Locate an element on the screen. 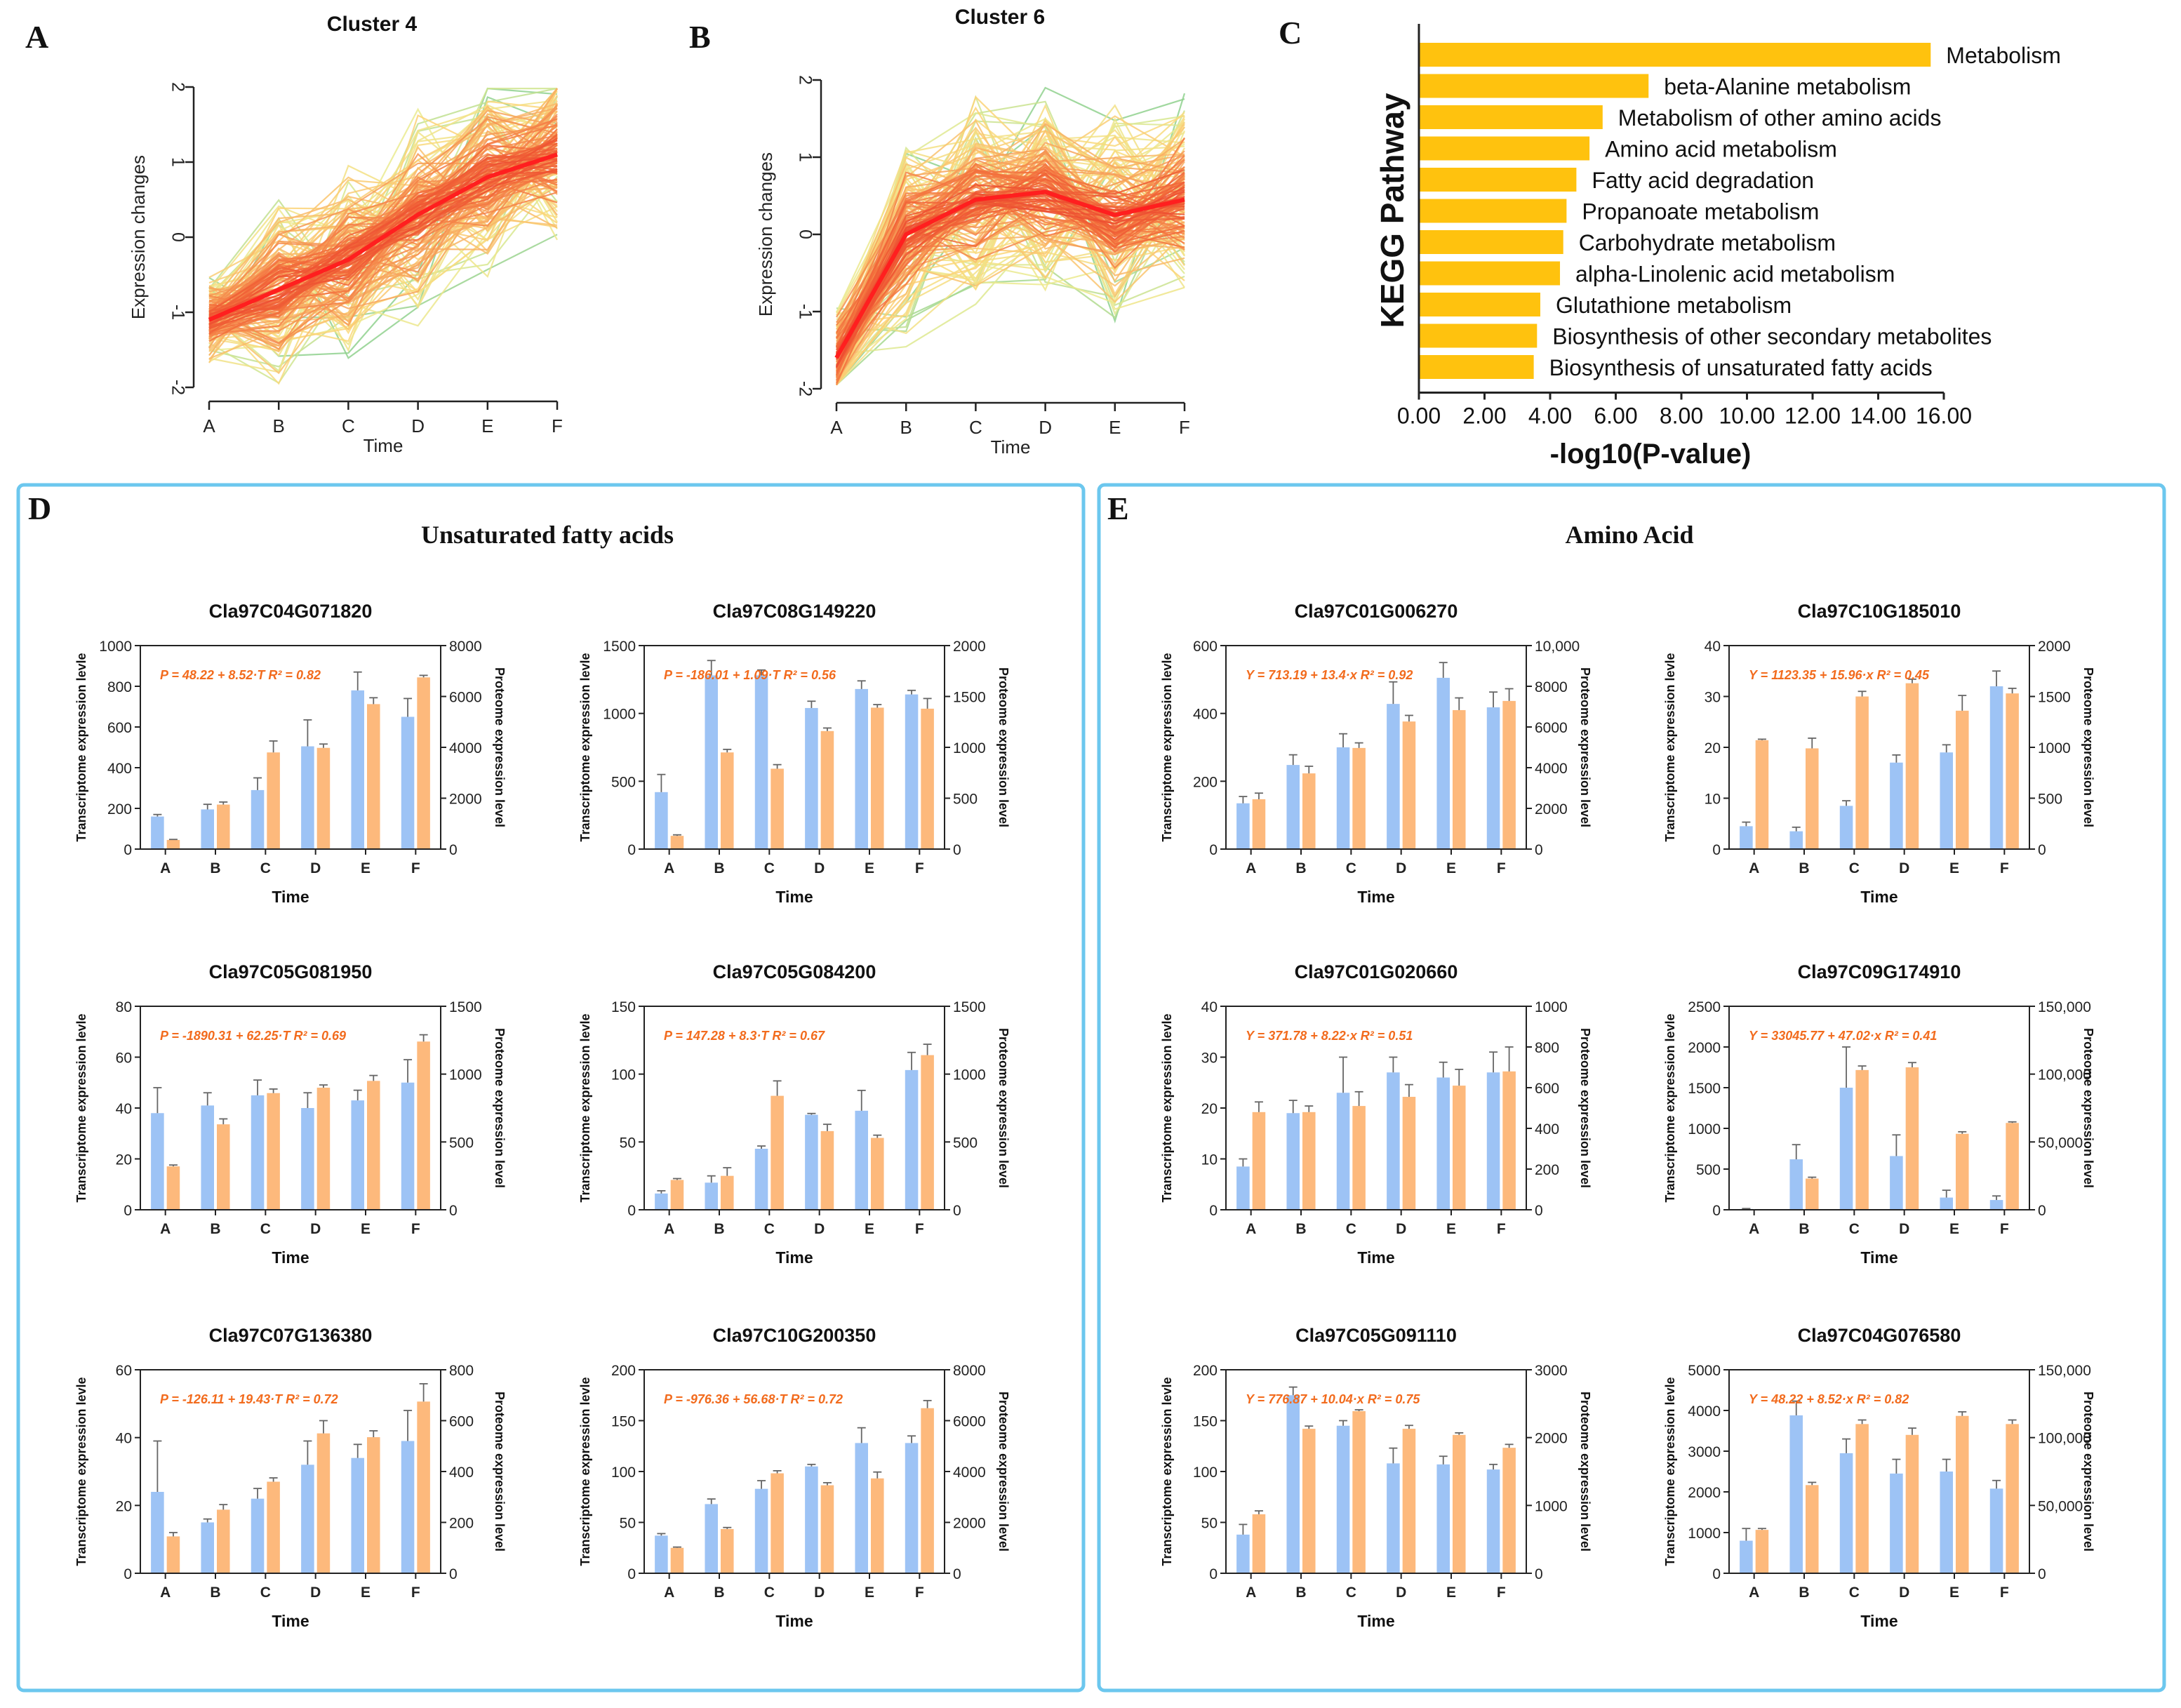 The height and width of the screenshot is (1708, 2181). cluster-center-line is located at coordinates (383, 237).